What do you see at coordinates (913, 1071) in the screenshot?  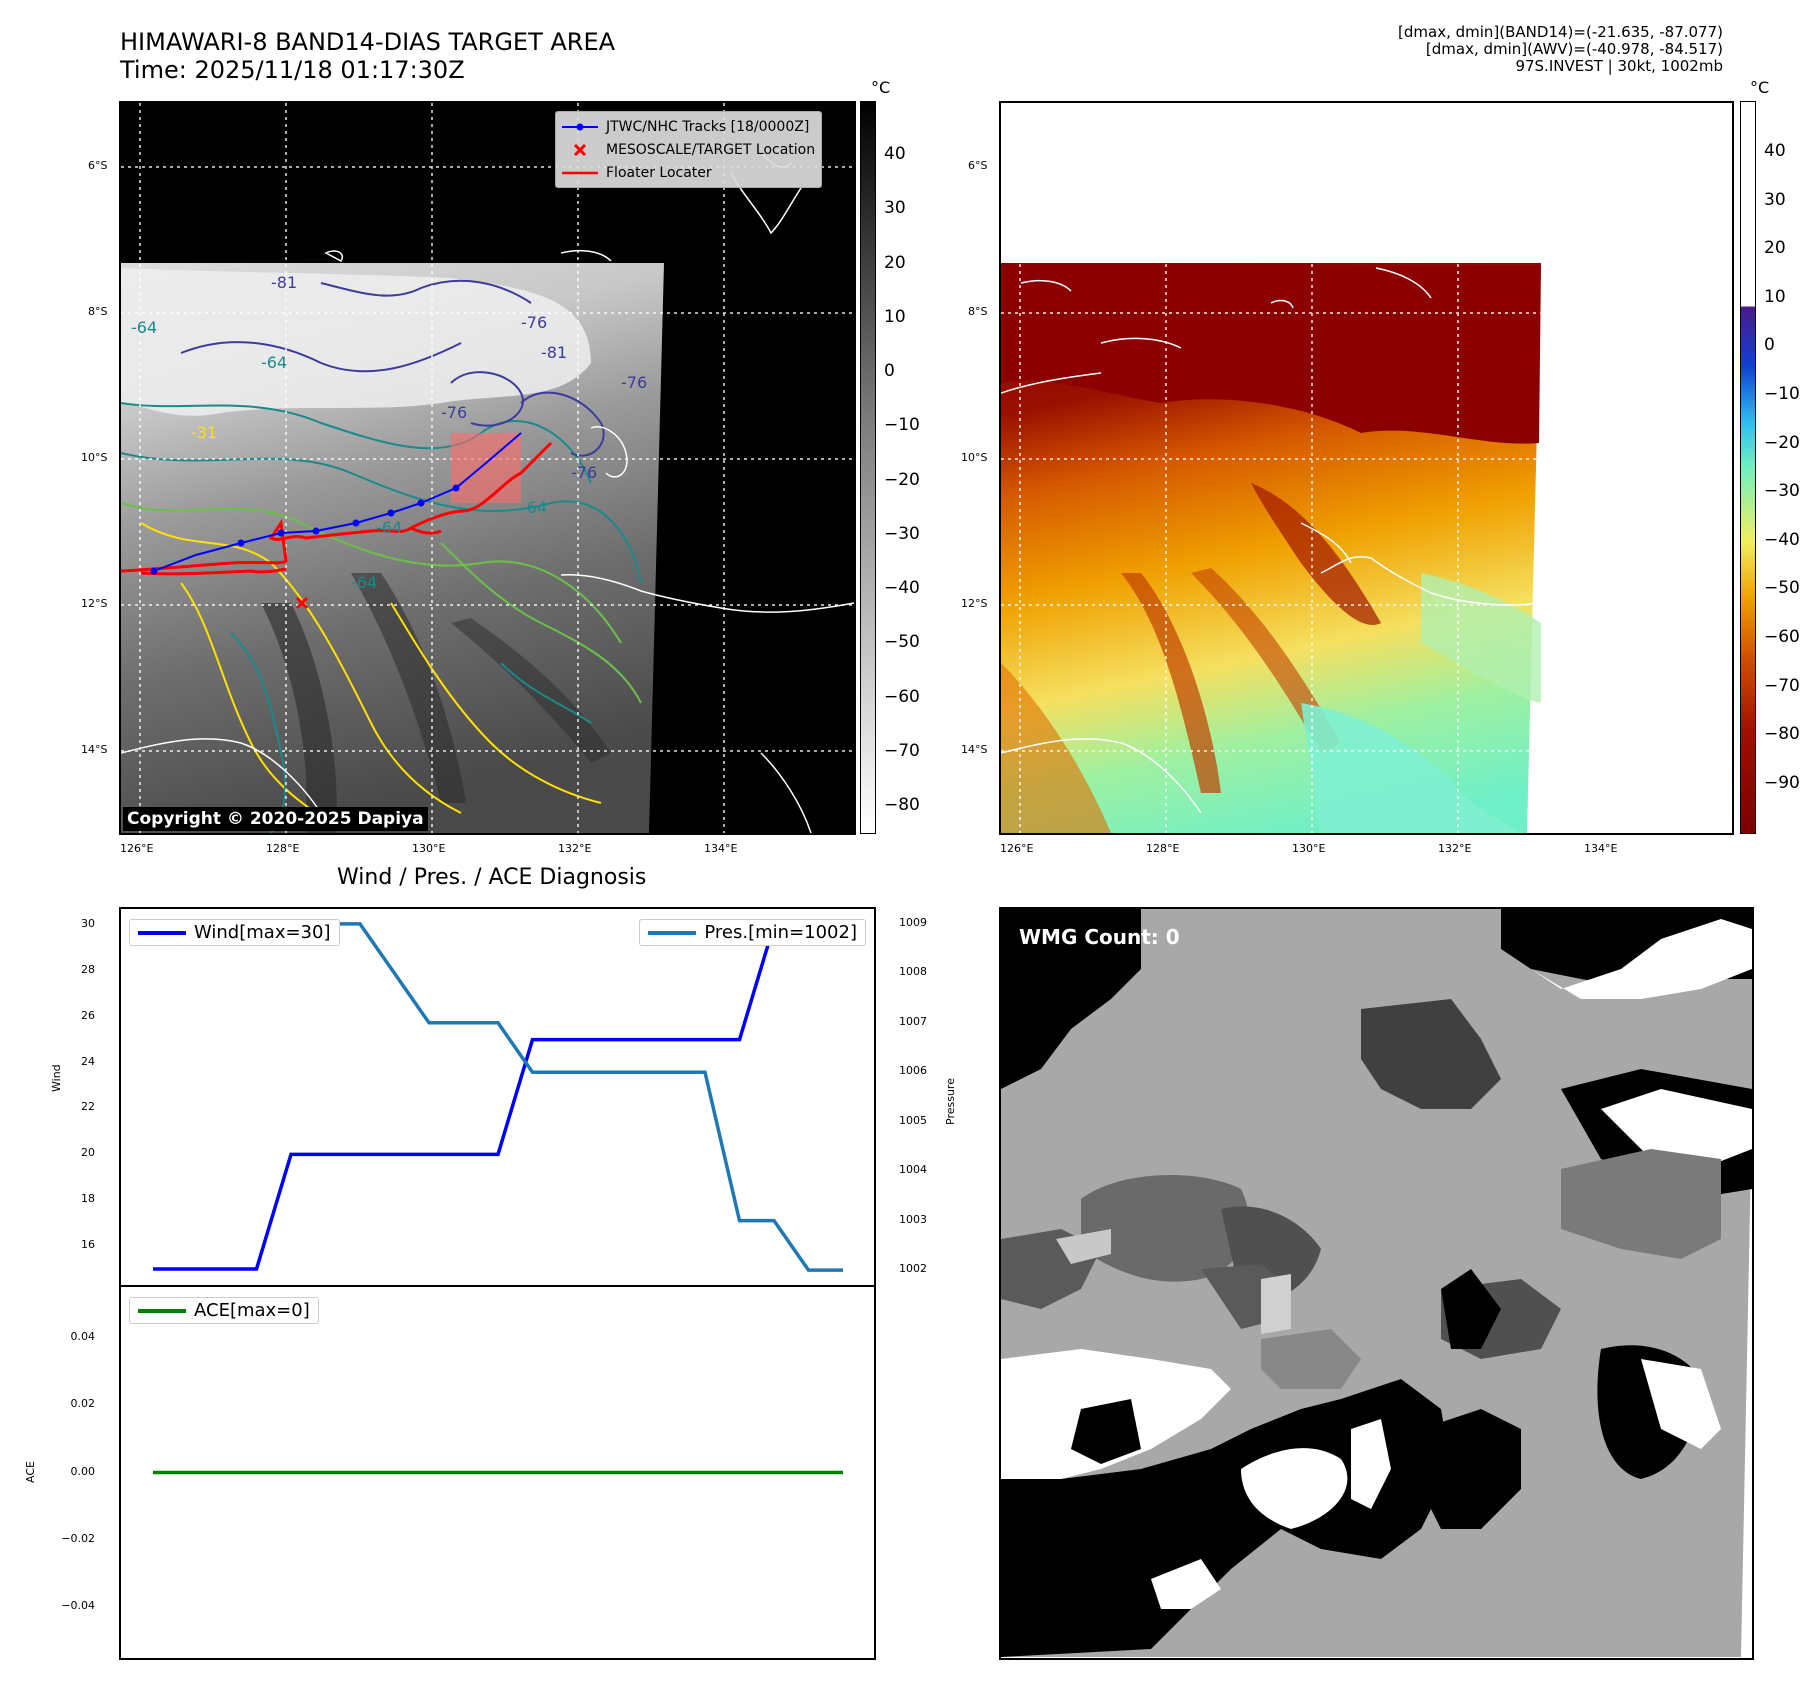 I see `pressure-tick-label: 1006` at bounding box center [913, 1071].